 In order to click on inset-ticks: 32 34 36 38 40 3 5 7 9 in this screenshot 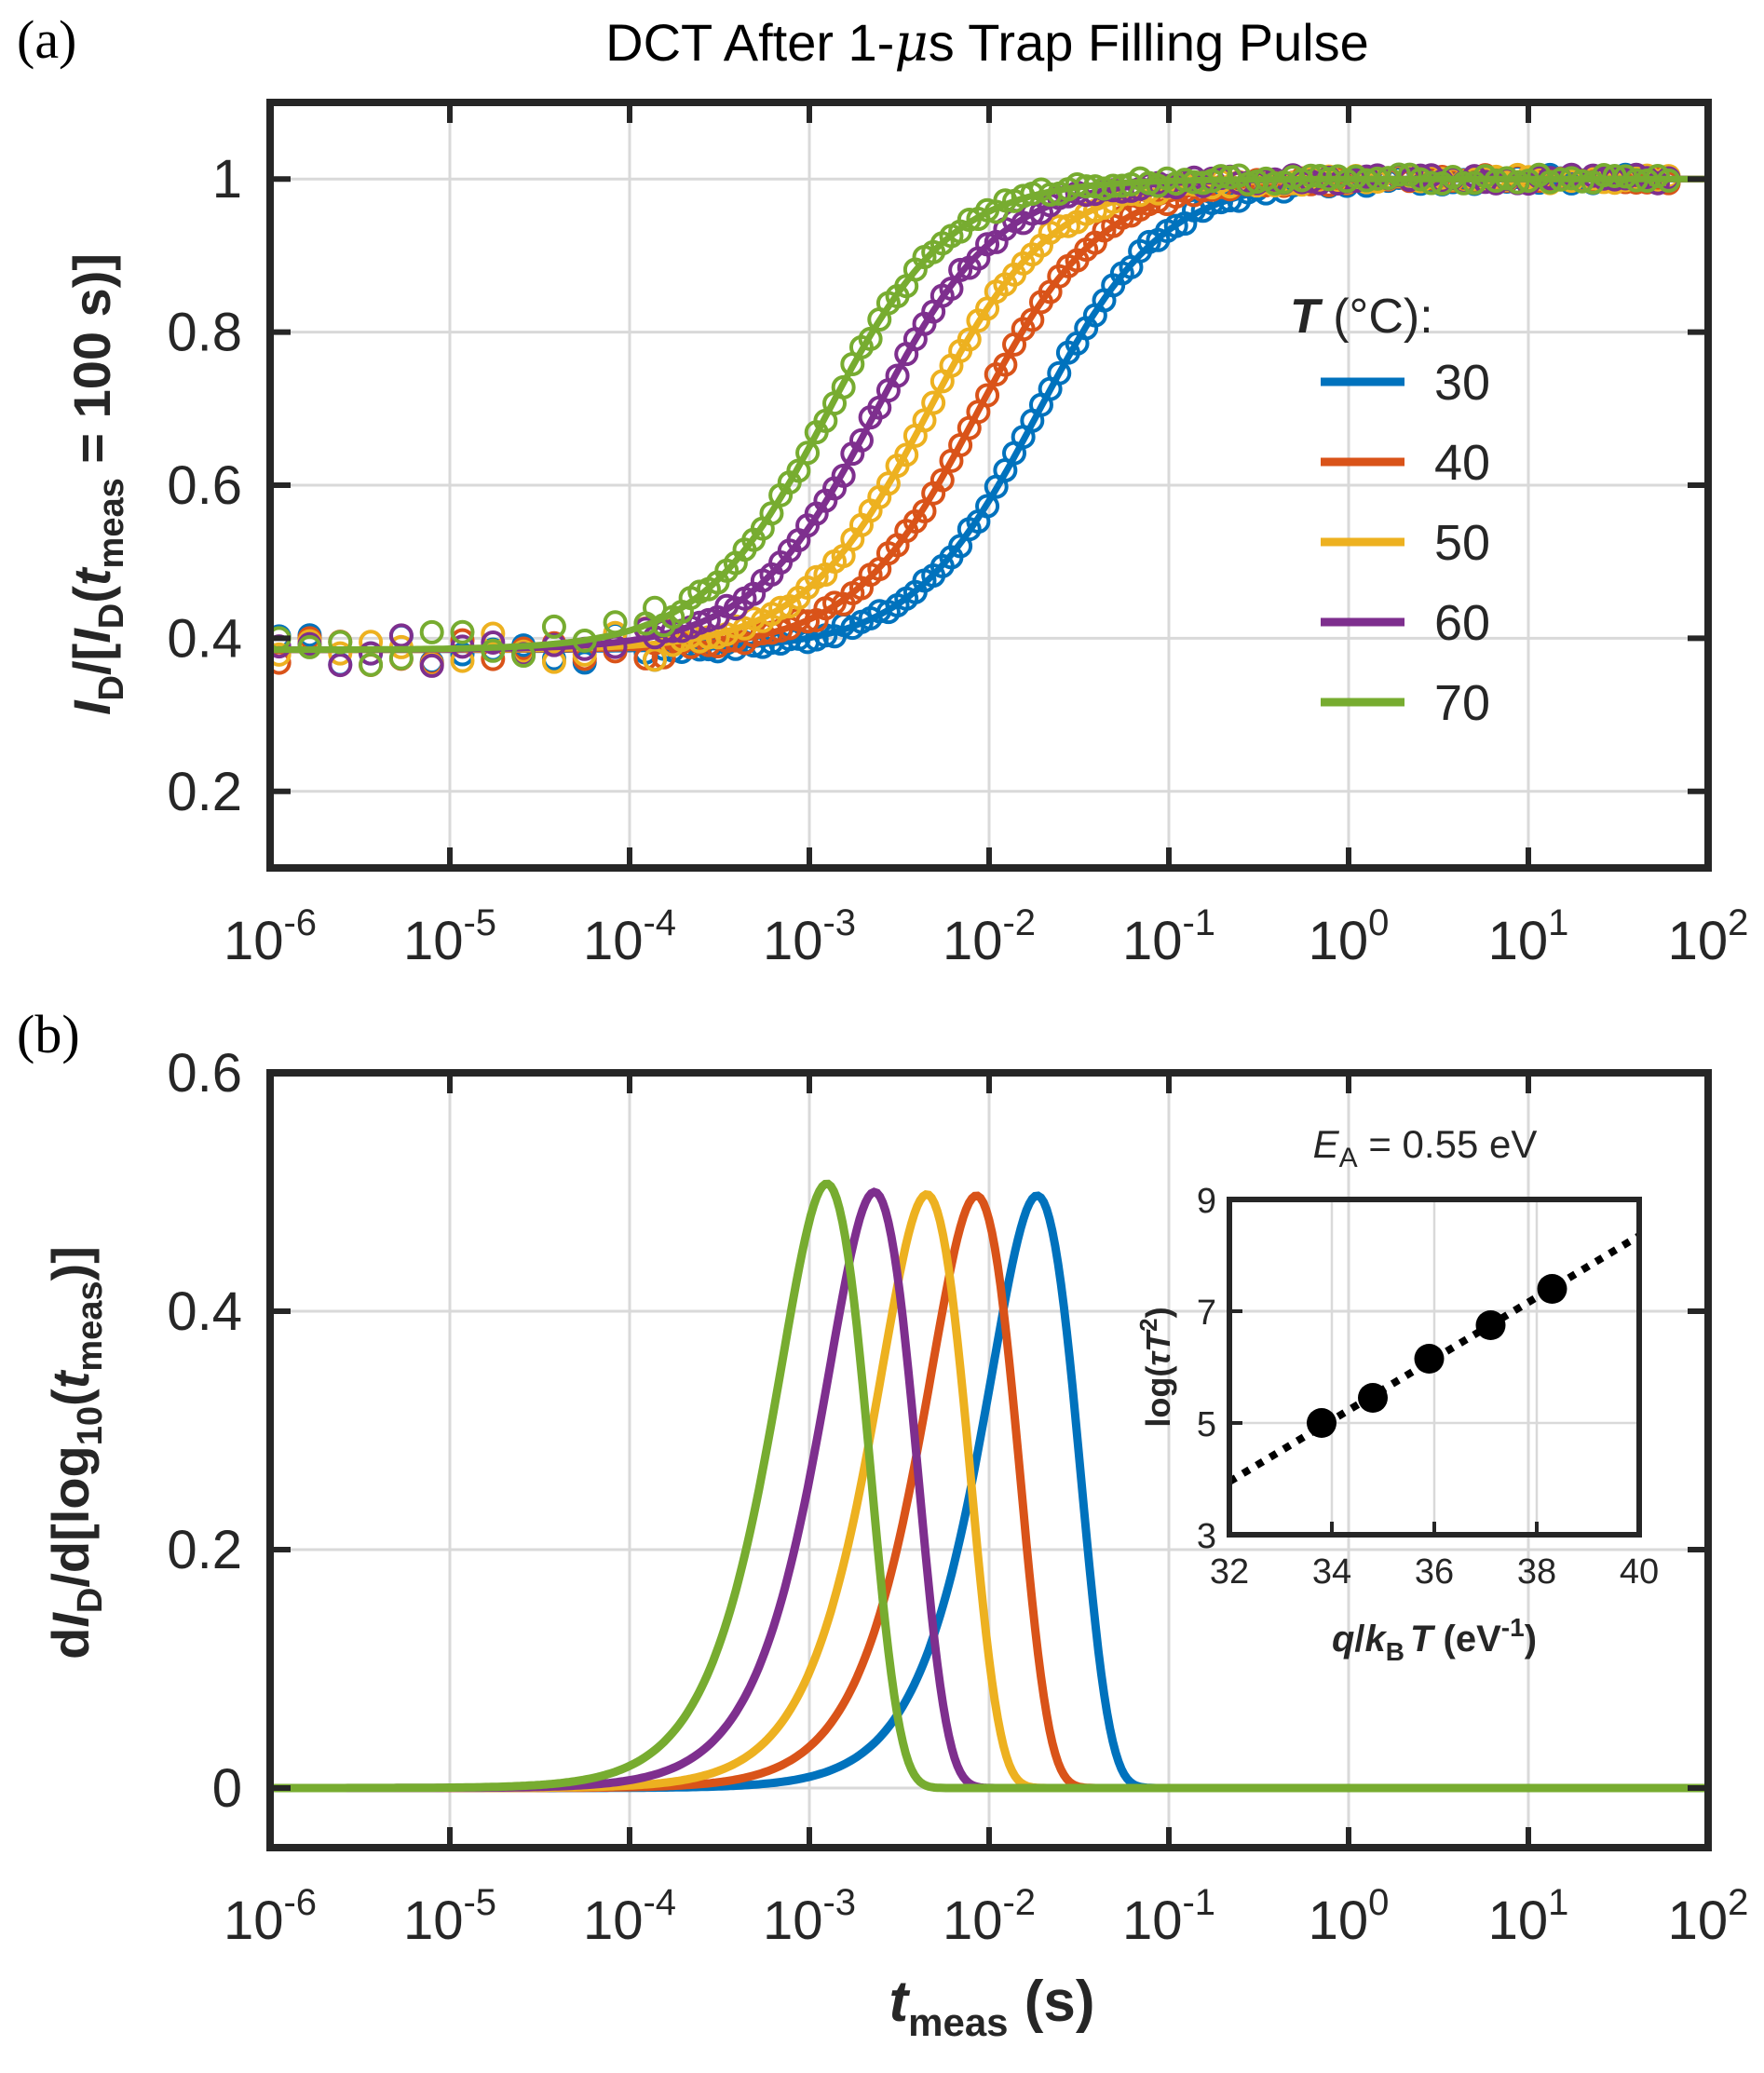, I will do `click(1428, 1387)`.